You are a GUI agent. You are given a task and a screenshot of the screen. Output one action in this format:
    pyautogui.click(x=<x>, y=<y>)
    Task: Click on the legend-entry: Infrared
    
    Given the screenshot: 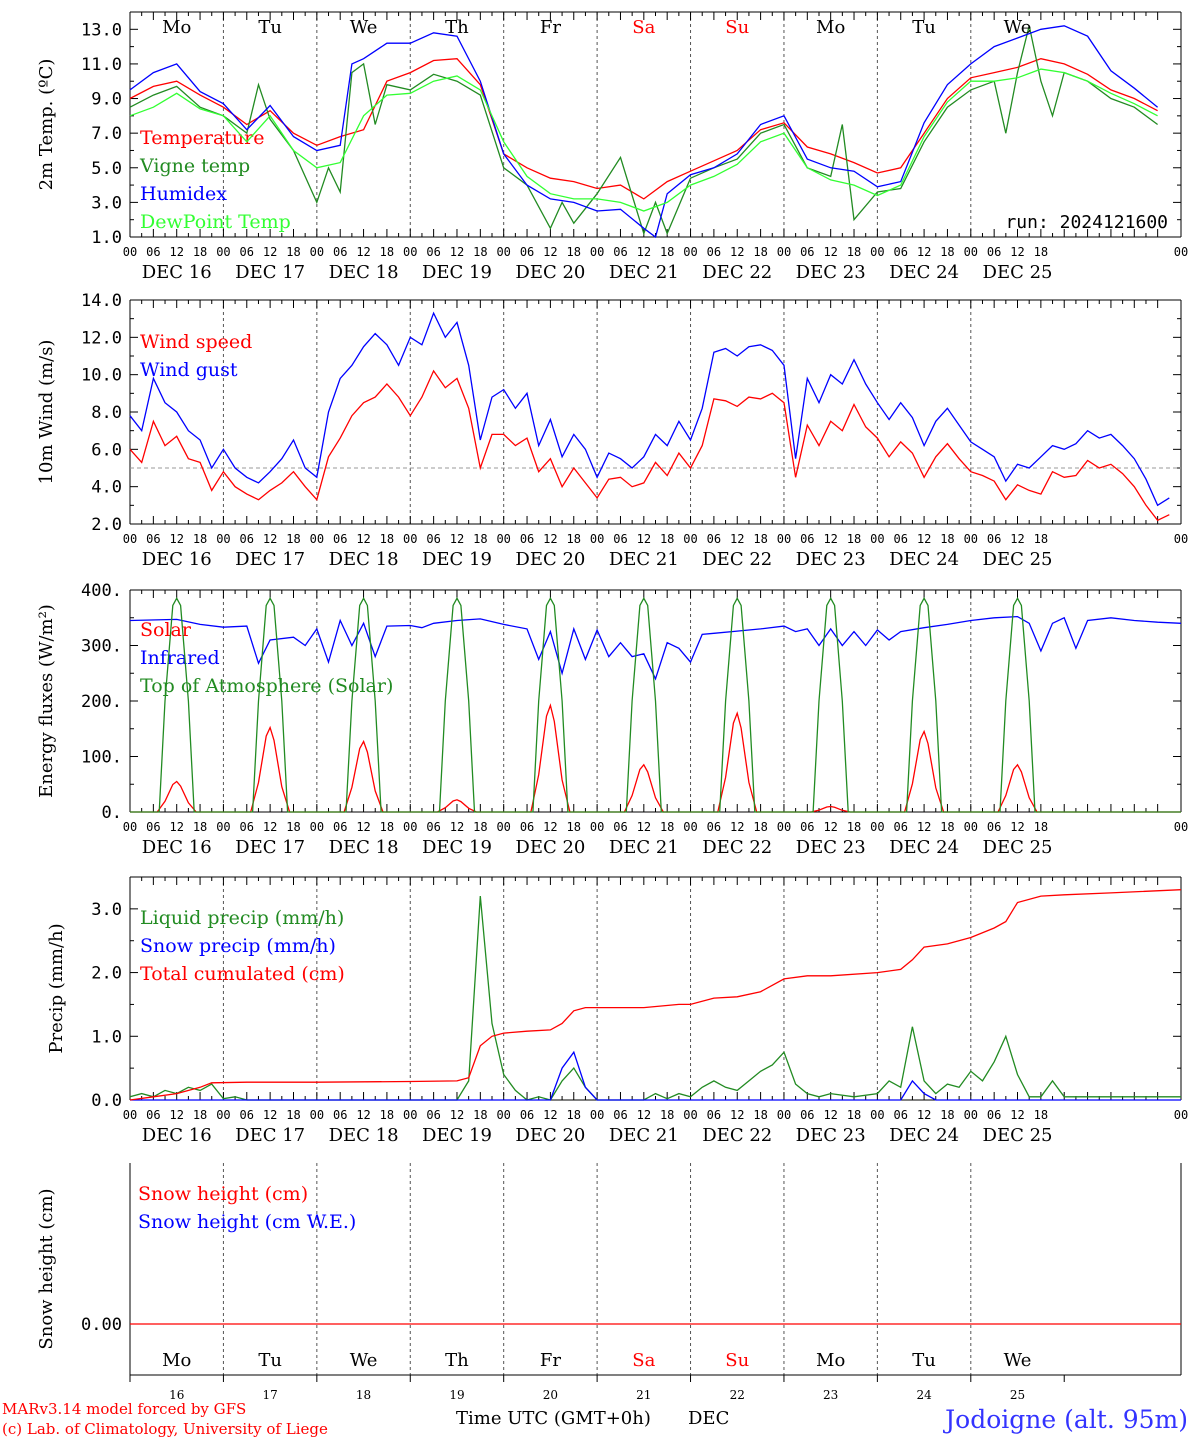 What is the action you would take?
    pyautogui.click(x=180, y=658)
    